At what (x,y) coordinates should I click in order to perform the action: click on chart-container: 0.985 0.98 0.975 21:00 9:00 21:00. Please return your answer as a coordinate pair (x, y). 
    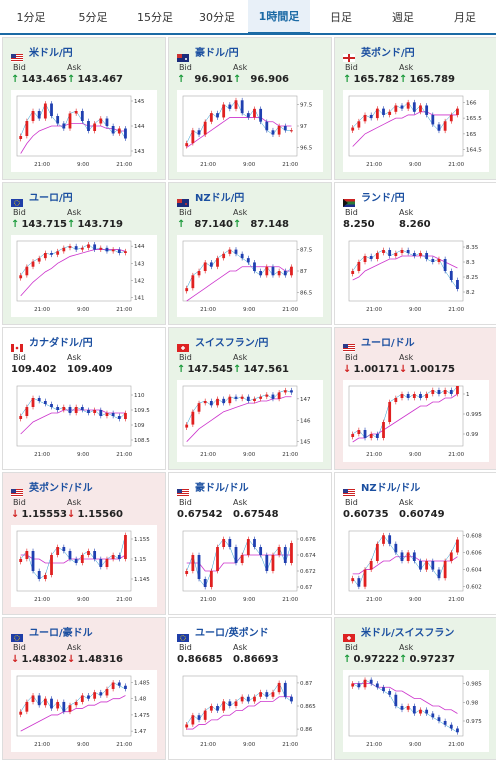
    Looking at the image, I should click on (416, 711).